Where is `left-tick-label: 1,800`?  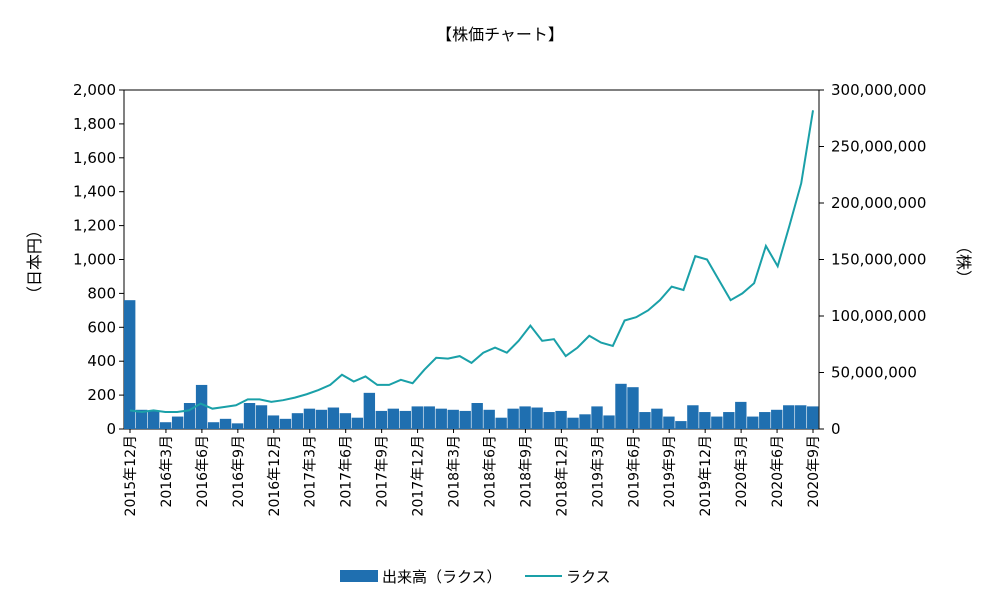 left-tick-label: 1,800 is located at coordinates (94, 124).